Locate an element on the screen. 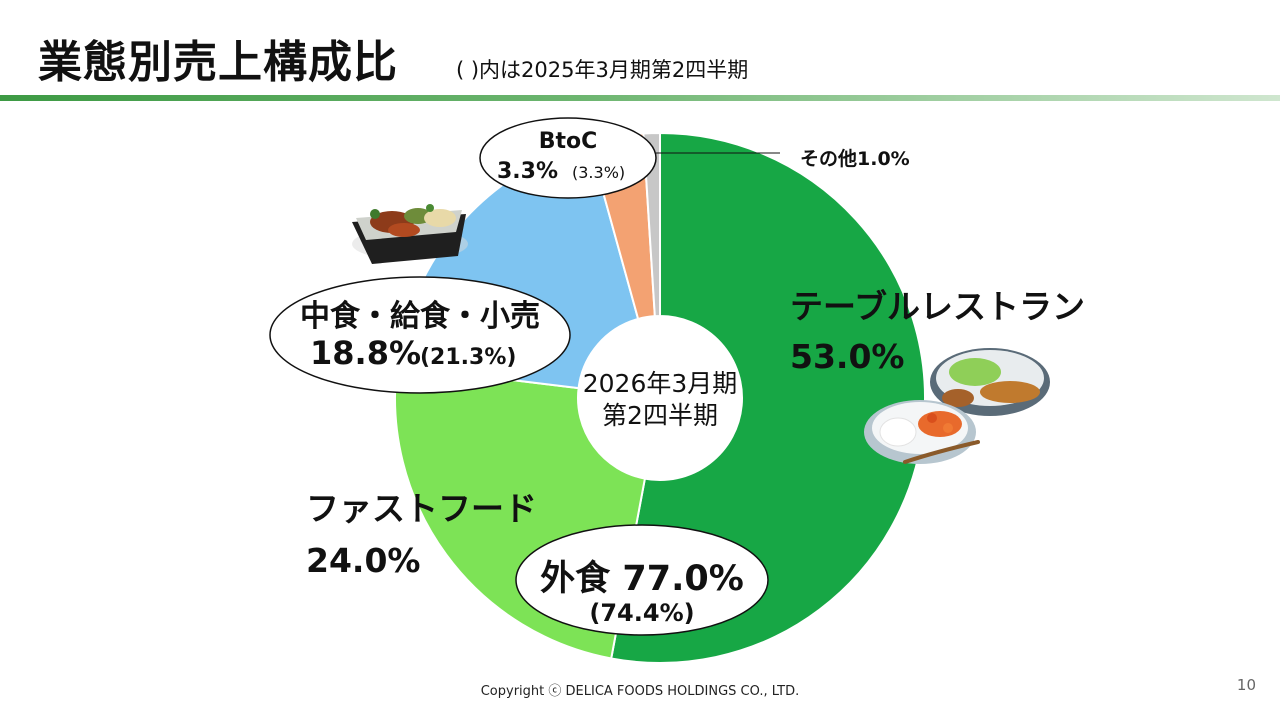 The image size is (1280, 720). donut-hole is located at coordinates (660, 398).